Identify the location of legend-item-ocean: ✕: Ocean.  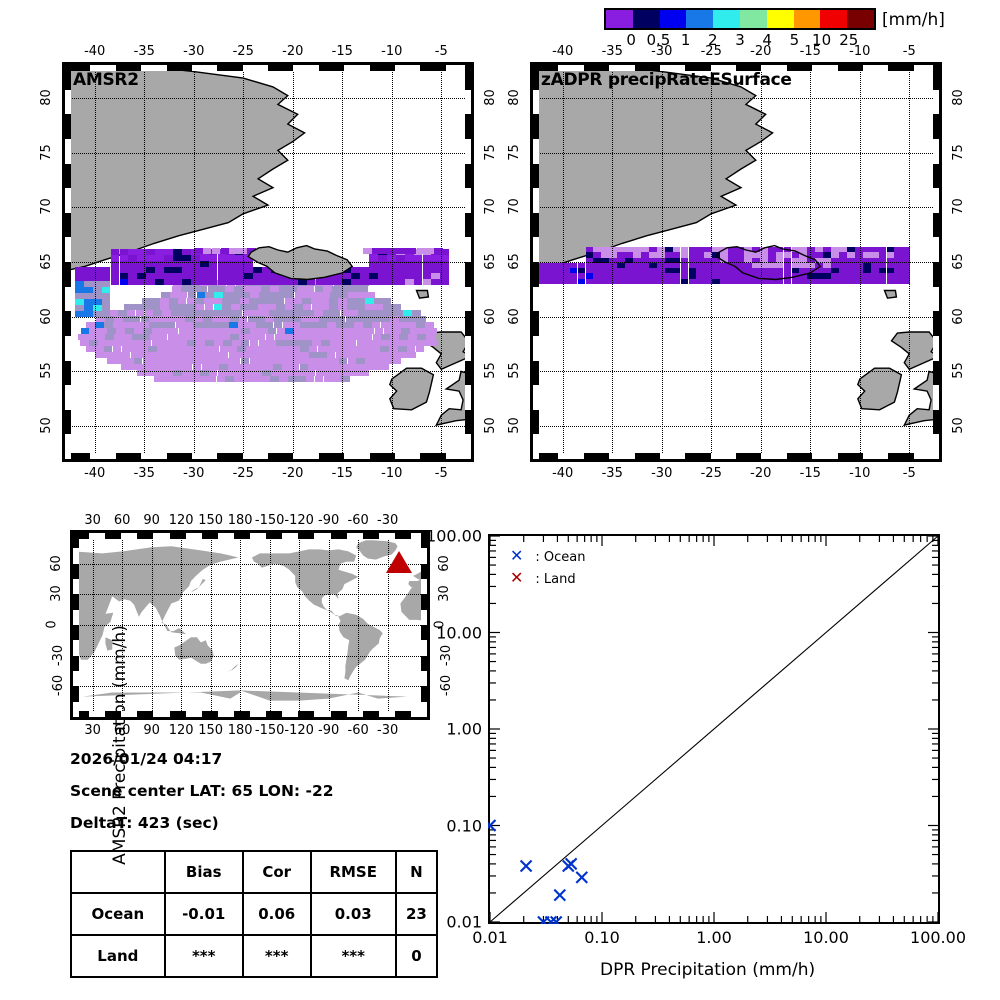
(548, 555).